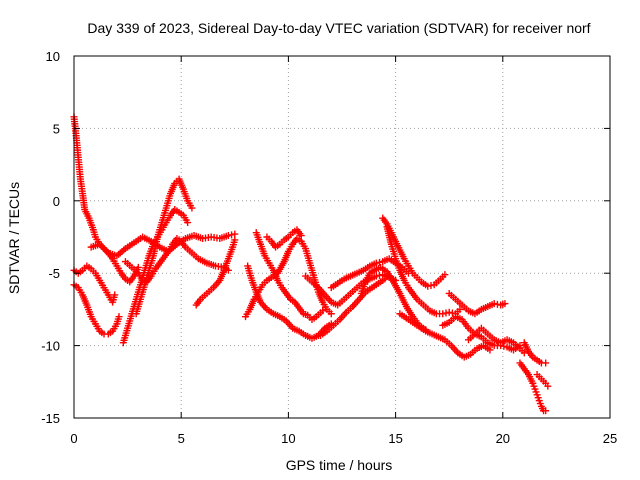 This screenshot has height=480, width=640. Describe the element at coordinates (14, 238) in the screenshot. I see `y-axis-title: SDTVAR / TECUs` at that location.